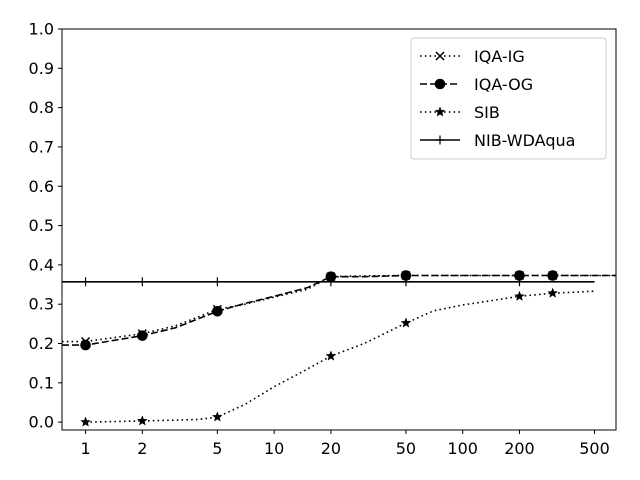 The image size is (640, 480). What do you see at coordinates (487, 112) in the screenshot?
I see `legend-label: SIB` at bounding box center [487, 112].